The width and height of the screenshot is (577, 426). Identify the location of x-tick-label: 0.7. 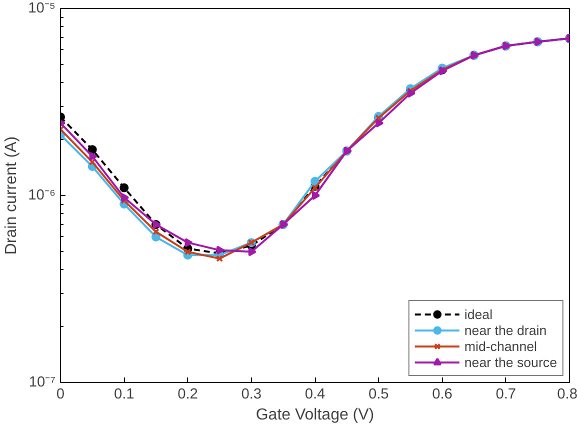
(506, 394).